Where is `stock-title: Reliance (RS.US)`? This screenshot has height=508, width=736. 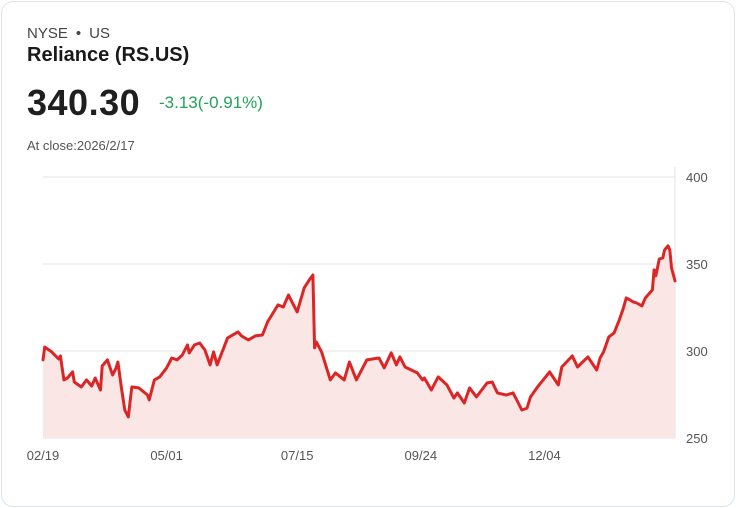 stock-title: Reliance (RS.US) is located at coordinates (108, 55).